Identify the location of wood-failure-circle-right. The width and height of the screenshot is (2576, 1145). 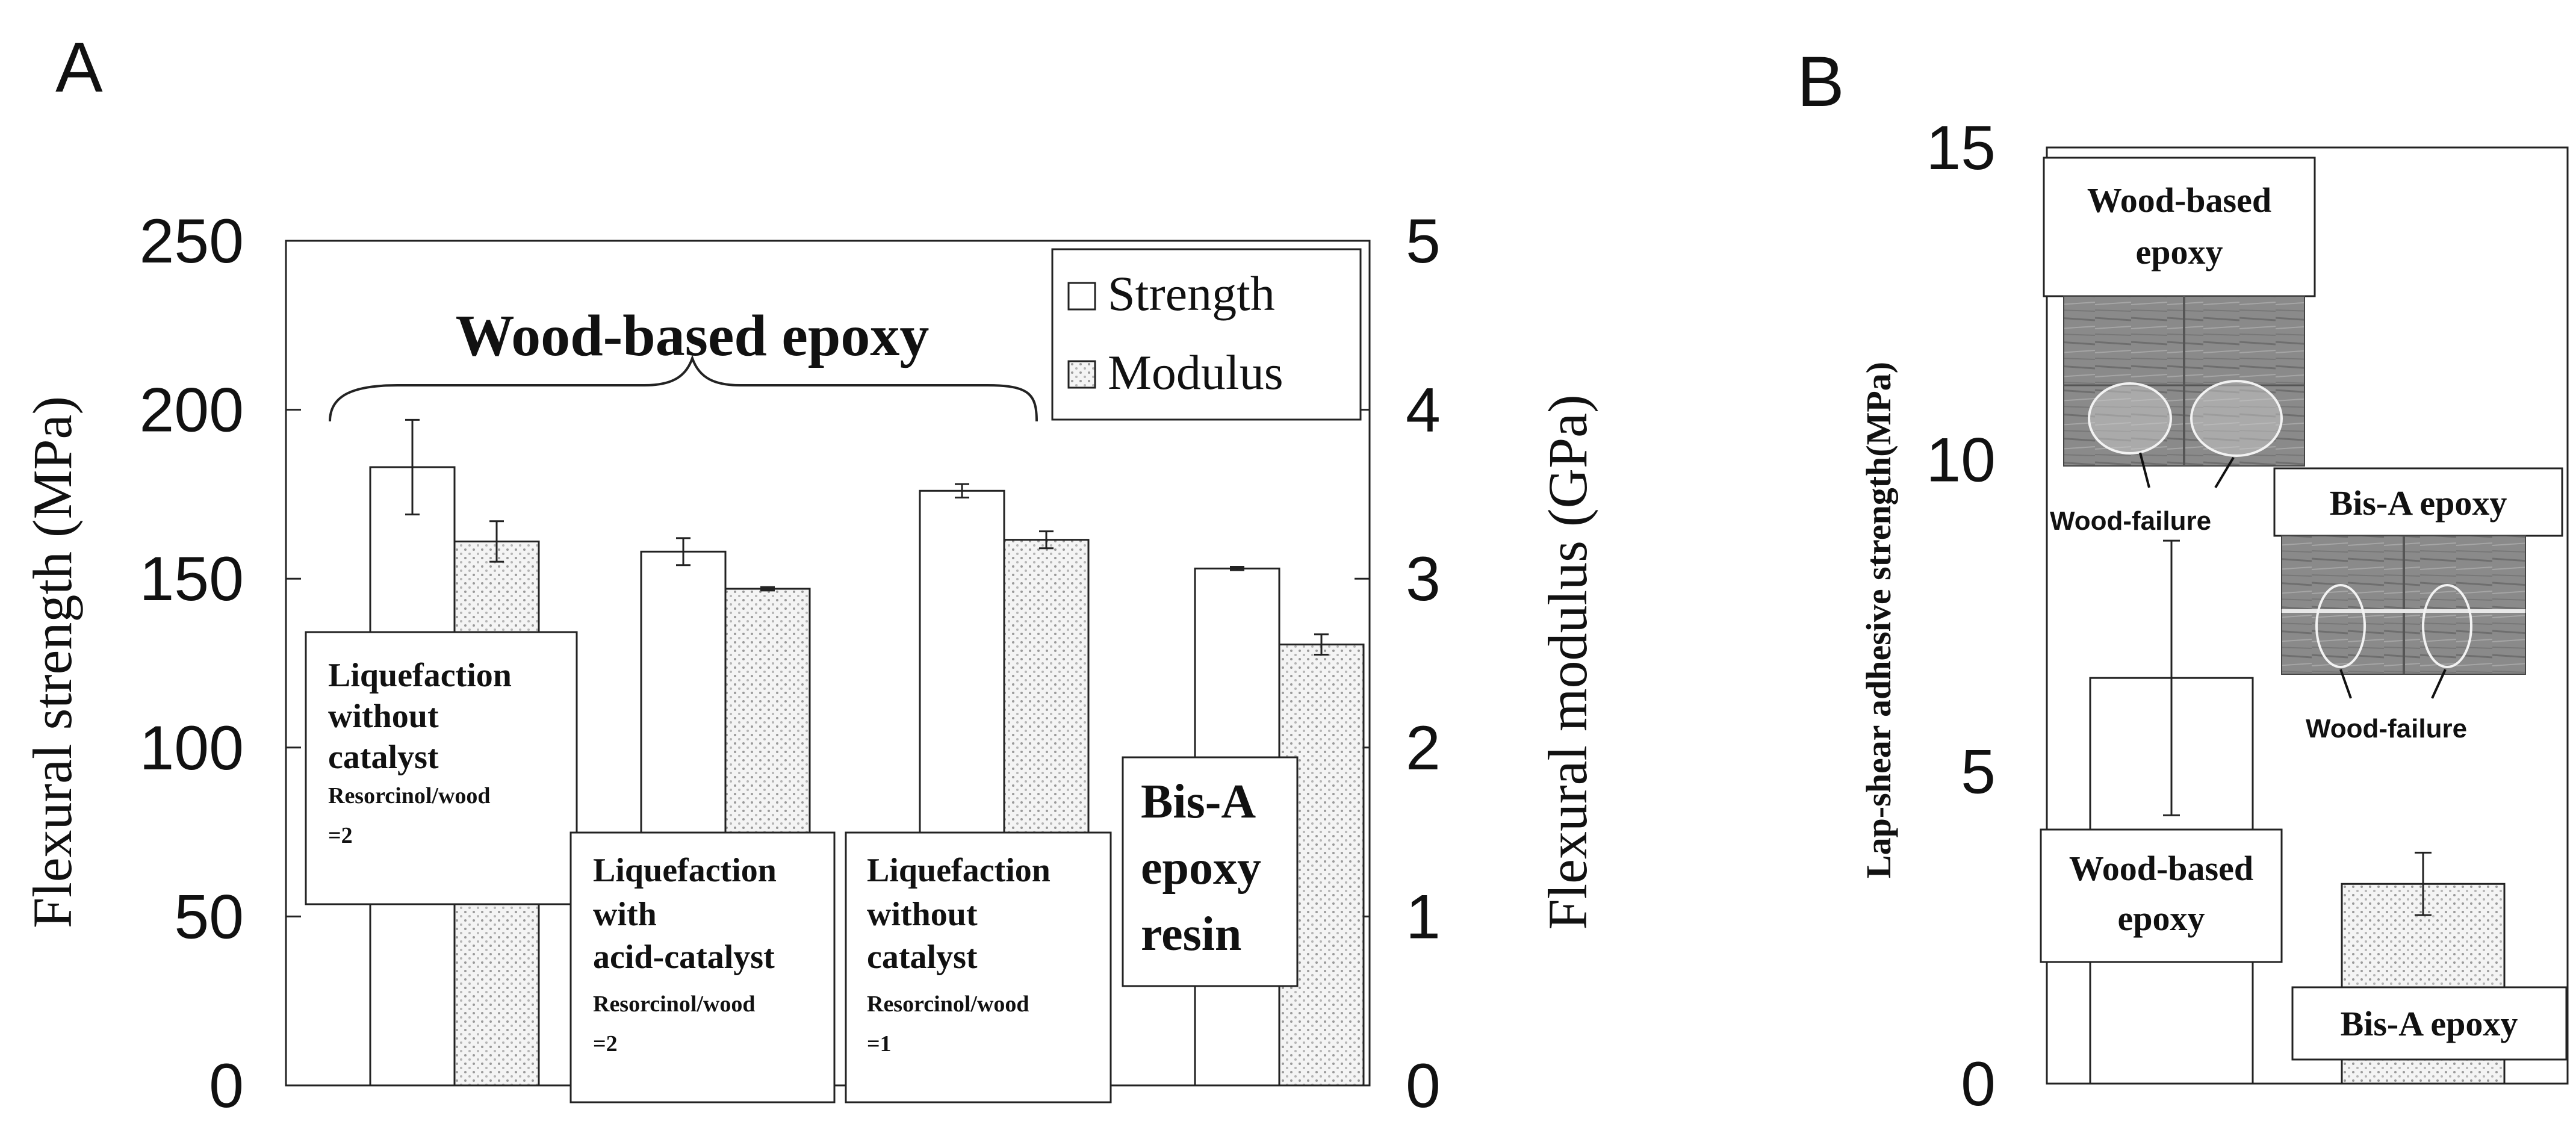
(2236, 418).